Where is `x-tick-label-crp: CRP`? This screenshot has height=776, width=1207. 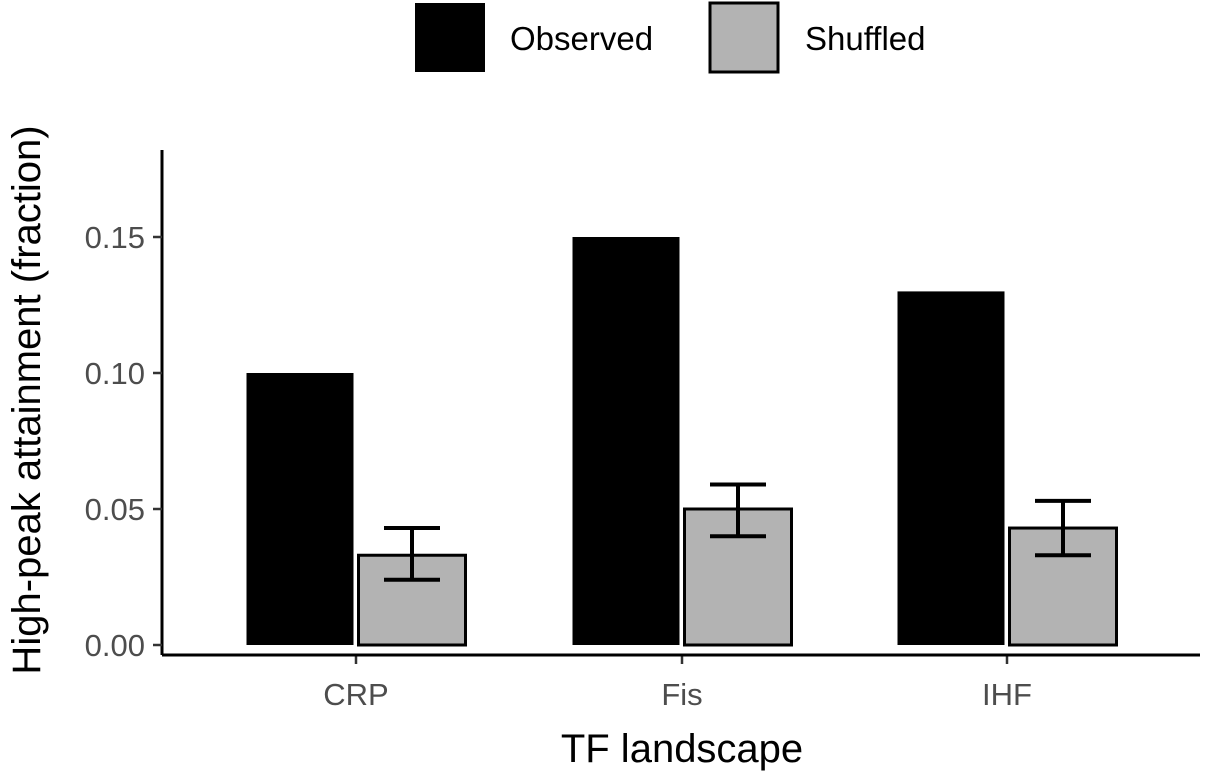 x-tick-label-crp: CRP is located at coordinates (355, 694).